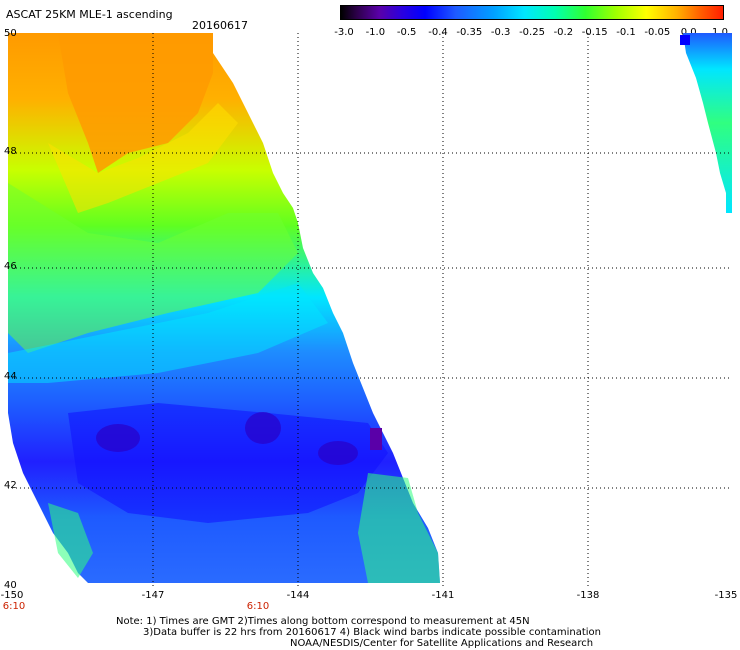  What do you see at coordinates (563, 32) in the screenshot?
I see `colorbar-tick-label: -0.2` at bounding box center [563, 32].